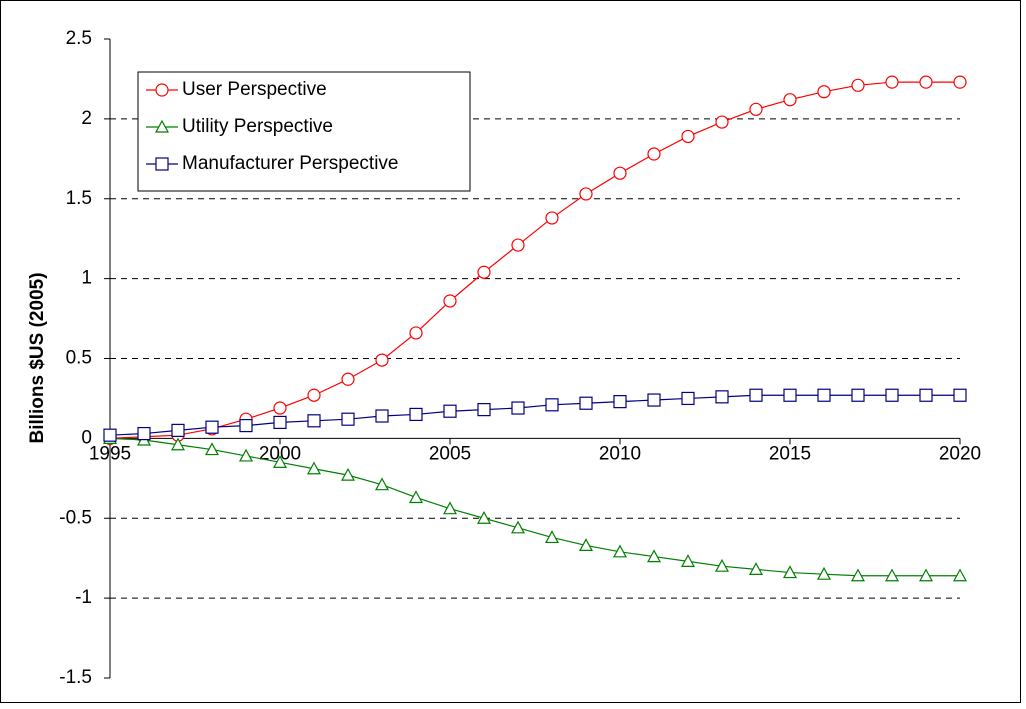 The height and width of the screenshot is (709, 1026). What do you see at coordinates (86, 278) in the screenshot?
I see `y-tick-label: 1` at bounding box center [86, 278].